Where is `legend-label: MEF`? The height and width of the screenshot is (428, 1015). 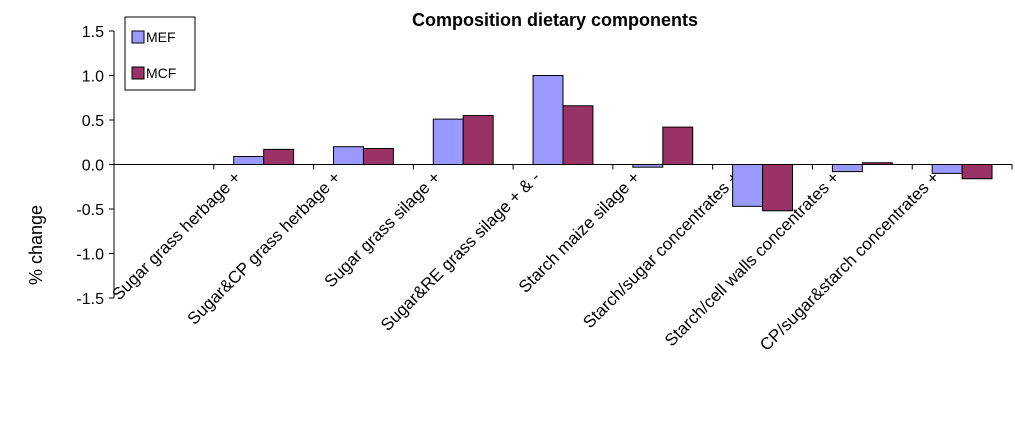
legend-label: MEF is located at coordinates (161, 37).